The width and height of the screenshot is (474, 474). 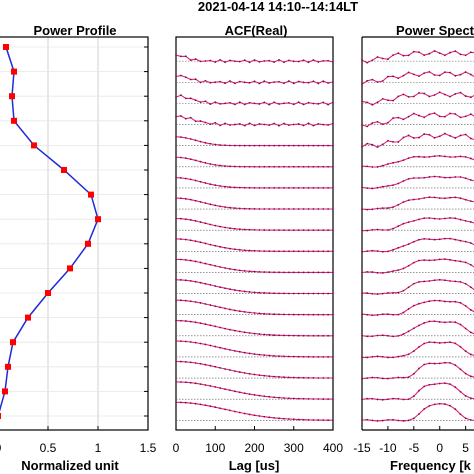 I want to click on spect-trace, so click(x=417, y=350).